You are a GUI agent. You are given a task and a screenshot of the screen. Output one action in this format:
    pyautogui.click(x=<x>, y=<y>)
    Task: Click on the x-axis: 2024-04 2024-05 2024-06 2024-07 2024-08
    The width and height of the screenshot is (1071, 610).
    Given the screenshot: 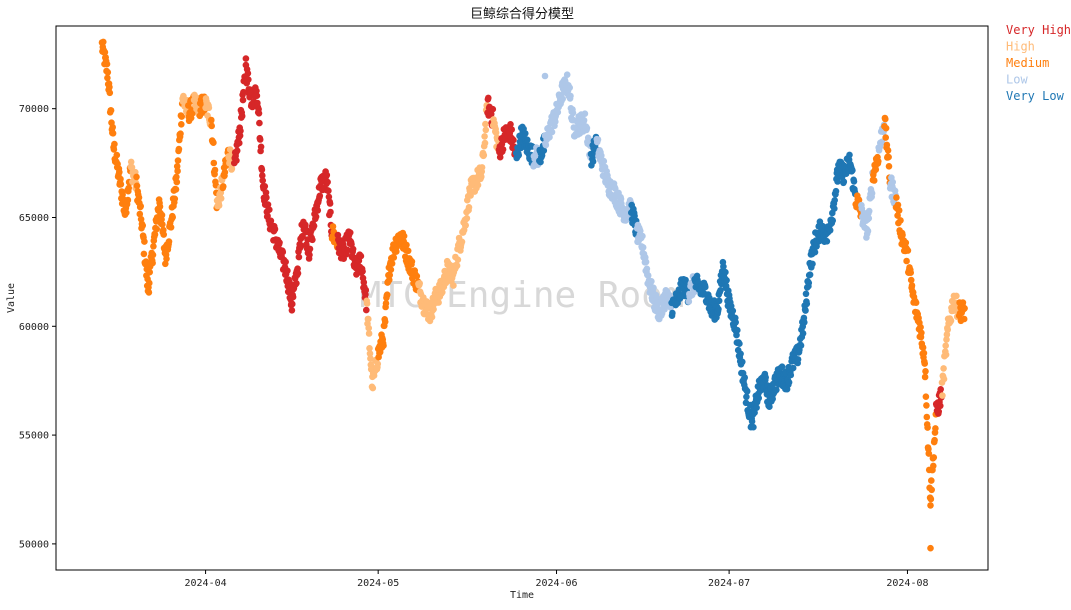 What is the action you would take?
    pyautogui.click(x=557, y=579)
    